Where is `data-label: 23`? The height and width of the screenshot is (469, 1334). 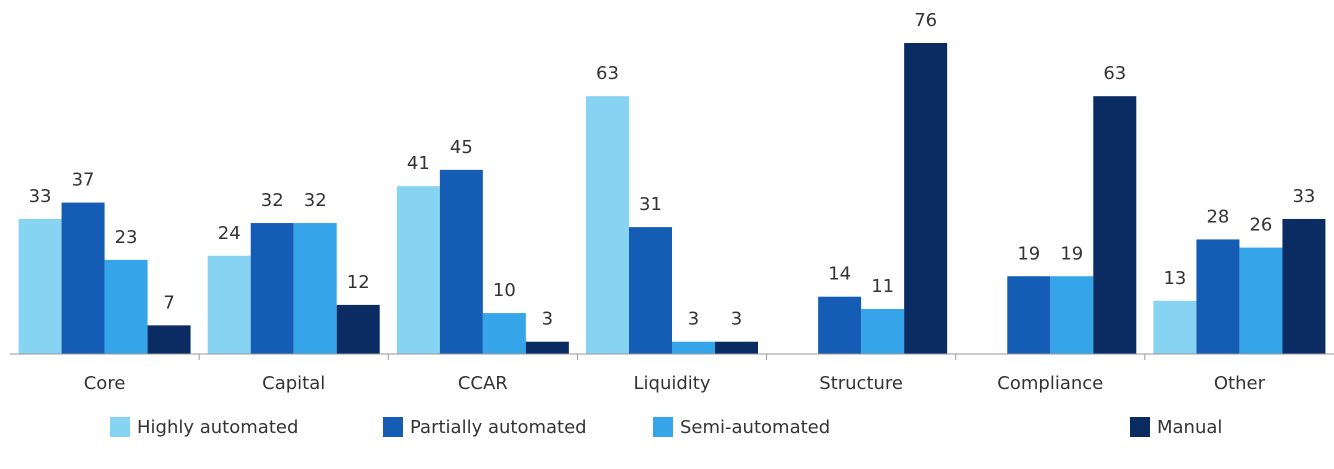
data-label: 23 is located at coordinates (126, 237).